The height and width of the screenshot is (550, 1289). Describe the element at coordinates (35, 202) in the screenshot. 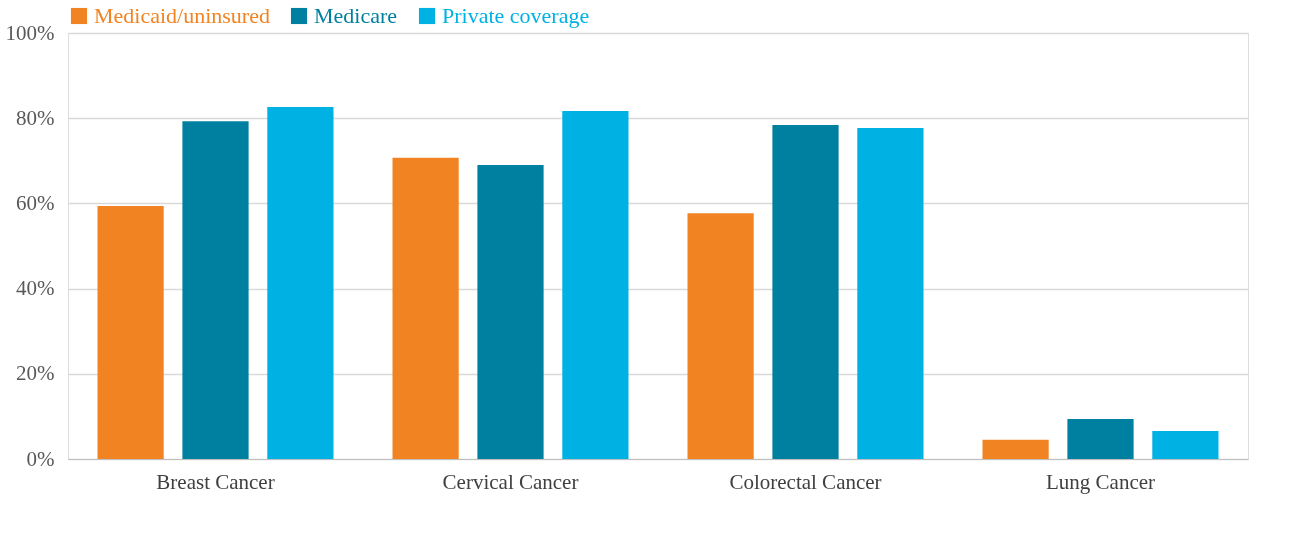

I see `y-tick-label: 60%` at that location.